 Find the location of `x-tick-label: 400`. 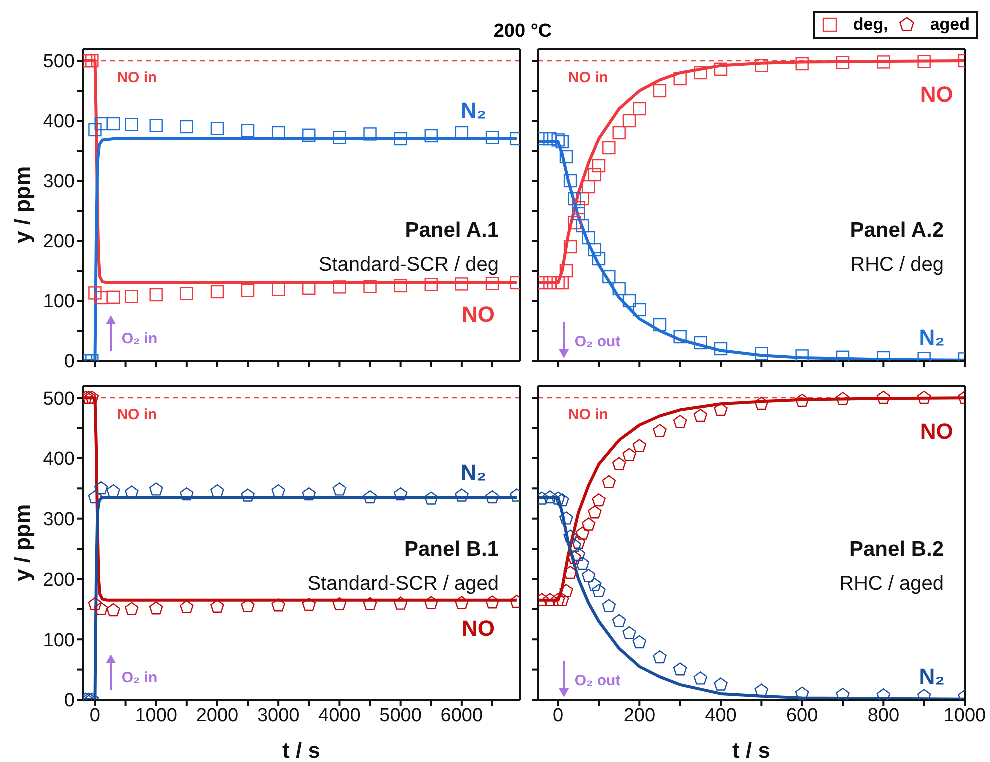

x-tick-label: 400 is located at coordinates (721, 715).